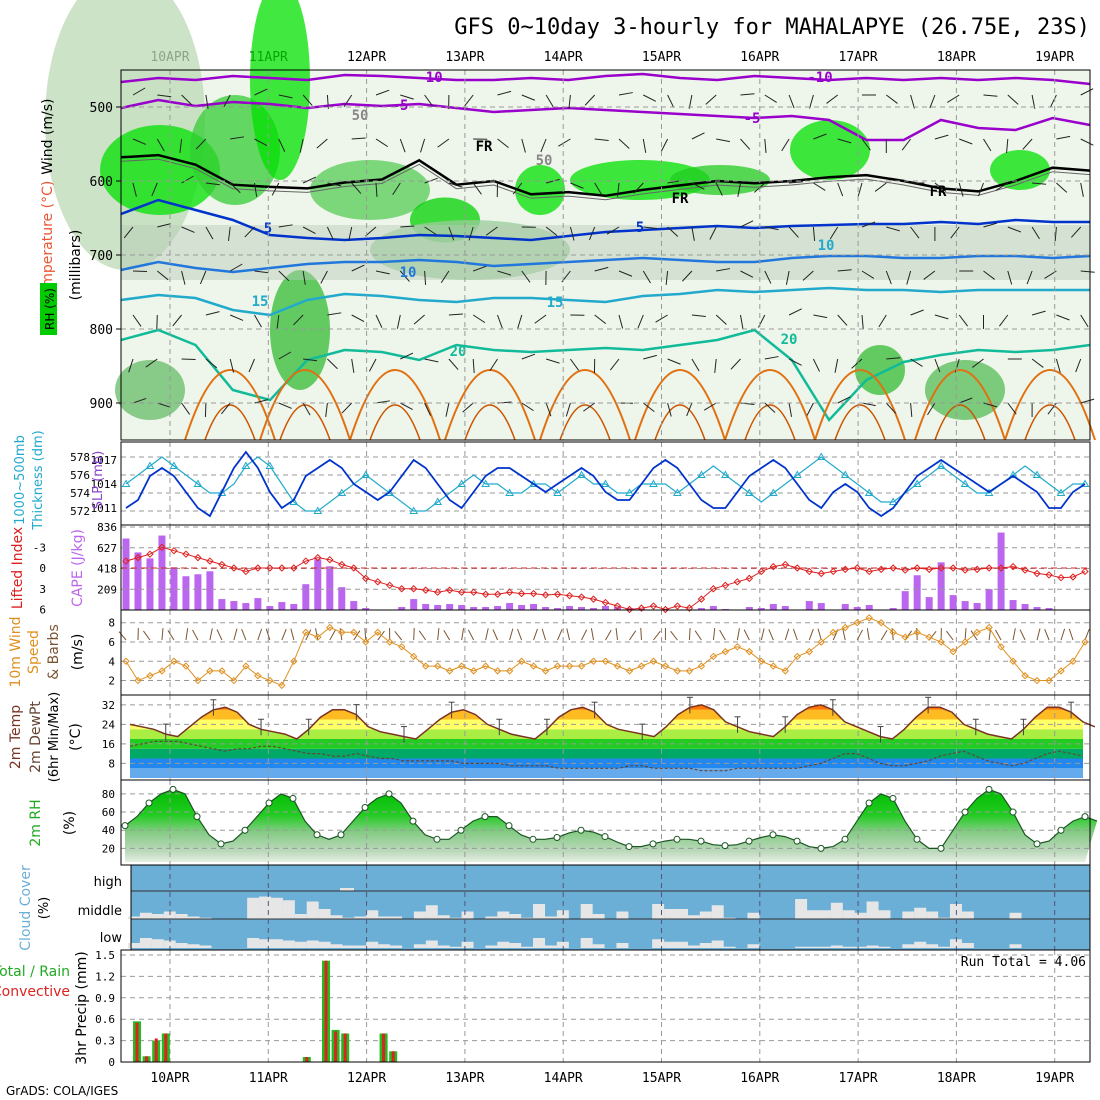 The image size is (1100, 1100). What do you see at coordinates (759, 1078) in the screenshot?
I see `date-label: 16APR` at bounding box center [759, 1078].